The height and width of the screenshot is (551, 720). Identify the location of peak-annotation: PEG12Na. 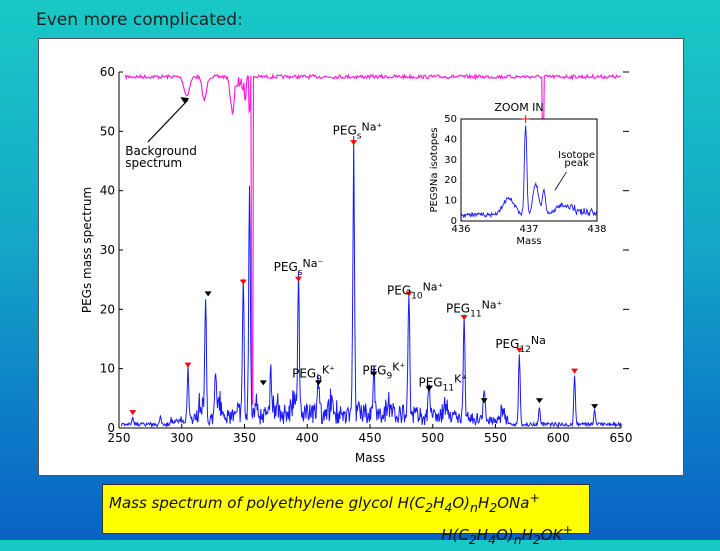
(520, 344).